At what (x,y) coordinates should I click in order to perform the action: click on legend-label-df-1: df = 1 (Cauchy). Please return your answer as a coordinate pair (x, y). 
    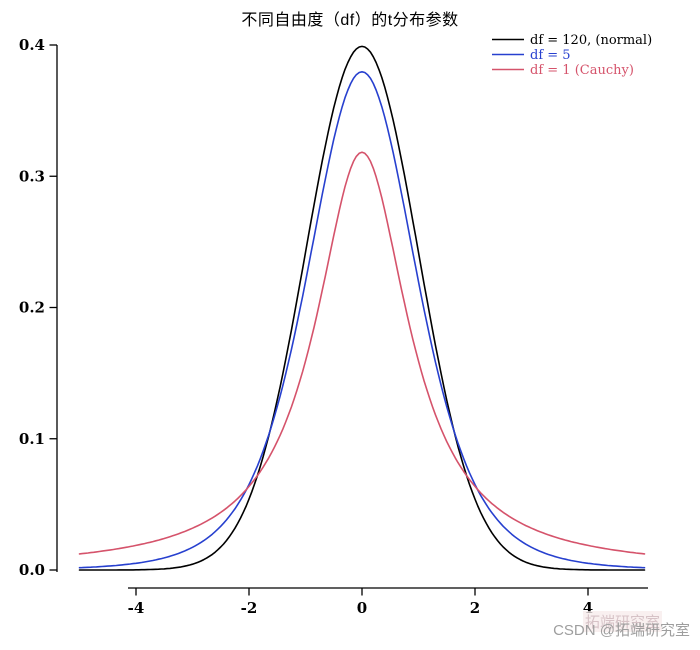
    Looking at the image, I should click on (582, 70).